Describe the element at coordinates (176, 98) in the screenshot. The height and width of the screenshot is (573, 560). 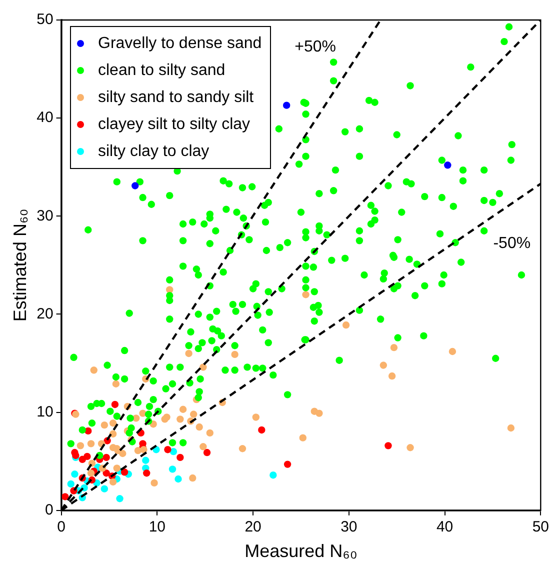
I see `legend-label: silty sand to sandy silt` at that location.